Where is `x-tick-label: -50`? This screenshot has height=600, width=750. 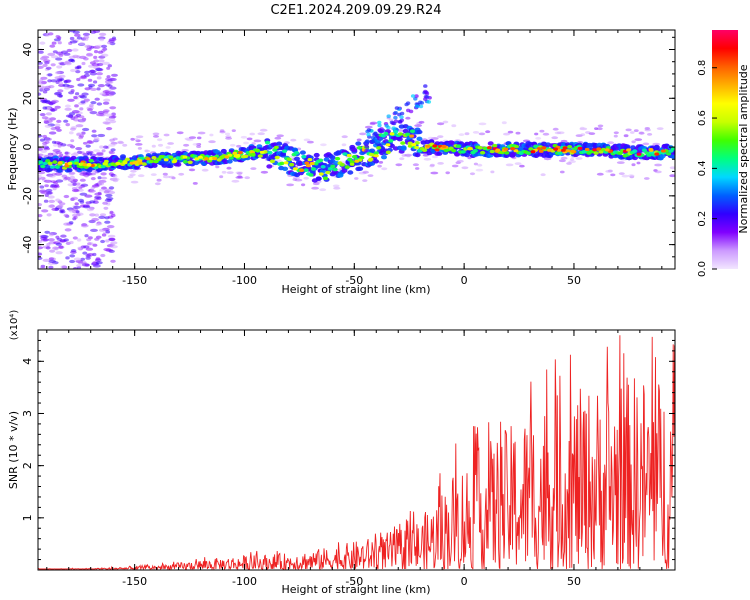 x-tick-label: -50 is located at coordinates (354, 581).